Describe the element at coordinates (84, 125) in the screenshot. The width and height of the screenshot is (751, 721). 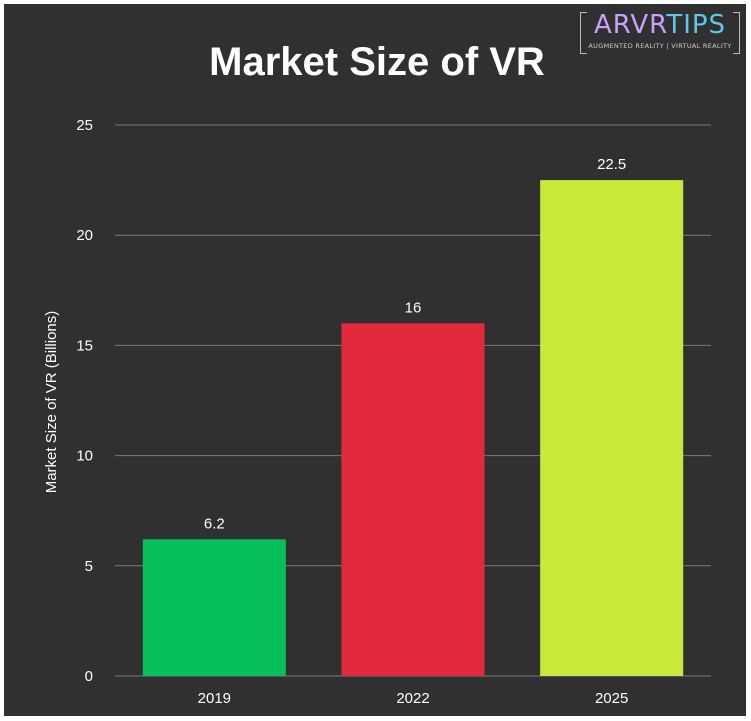
I see `y-tick-label: 25` at that location.